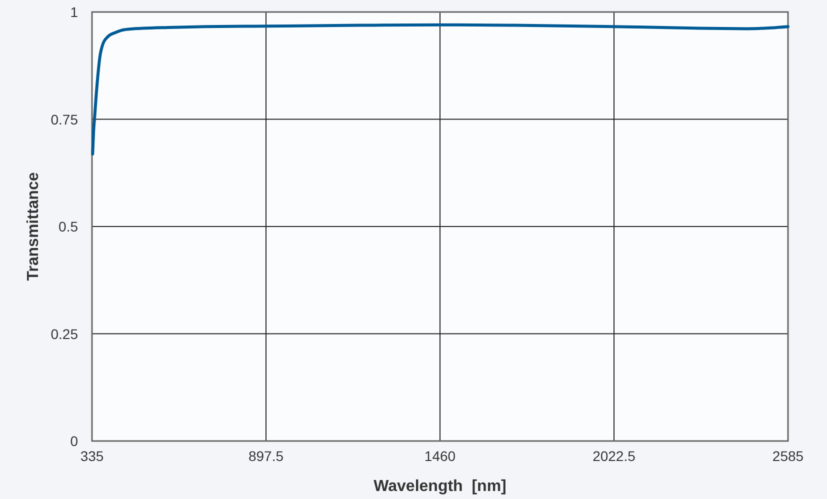  What do you see at coordinates (440, 456) in the screenshot?
I see `x-tick-label: 1460` at bounding box center [440, 456].